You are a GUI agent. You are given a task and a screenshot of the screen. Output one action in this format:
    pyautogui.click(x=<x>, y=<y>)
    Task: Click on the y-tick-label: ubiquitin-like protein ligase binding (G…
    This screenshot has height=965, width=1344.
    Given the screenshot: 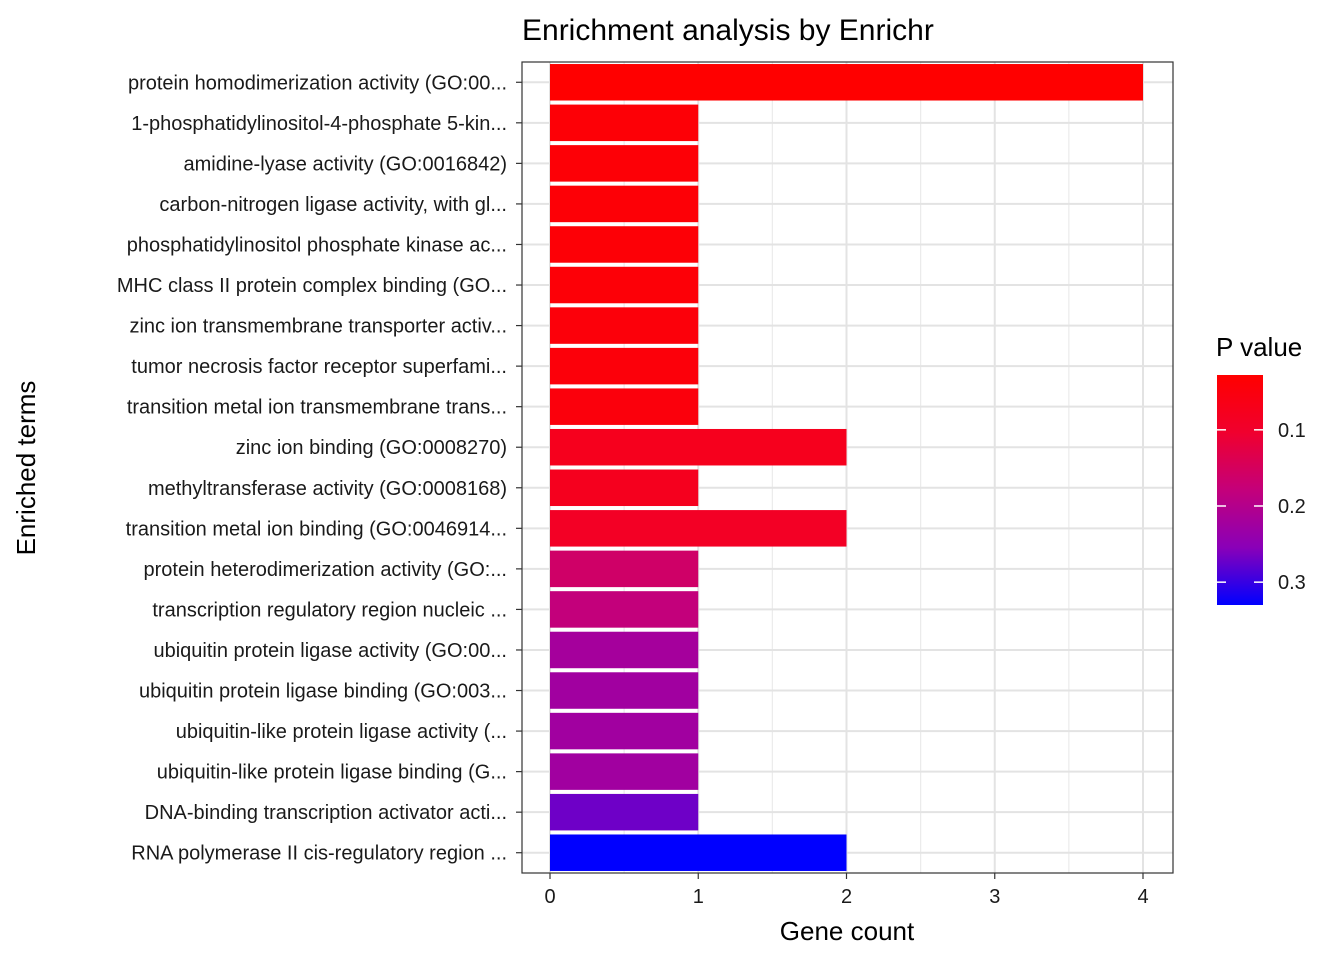 What is the action you would take?
    pyautogui.click(x=332, y=773)
    